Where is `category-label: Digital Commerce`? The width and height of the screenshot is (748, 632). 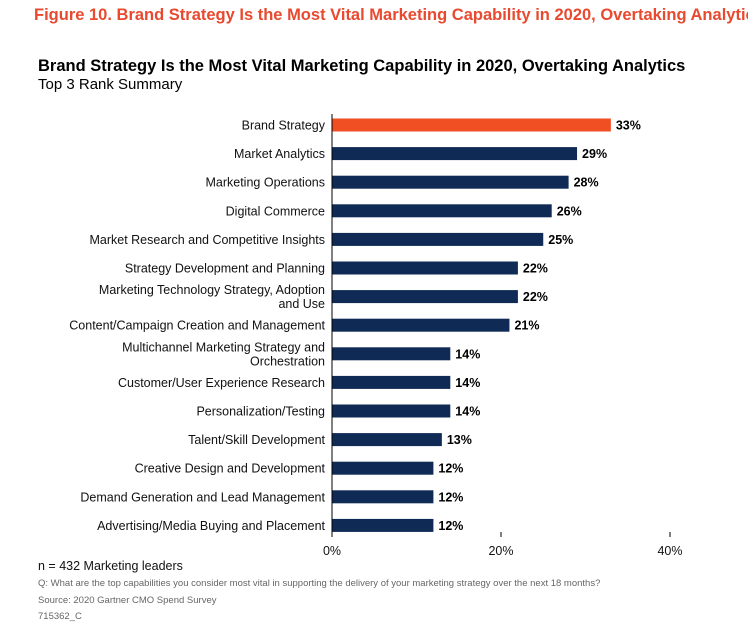 category-label: Digital Commerce is located at coordinates (275, 211).